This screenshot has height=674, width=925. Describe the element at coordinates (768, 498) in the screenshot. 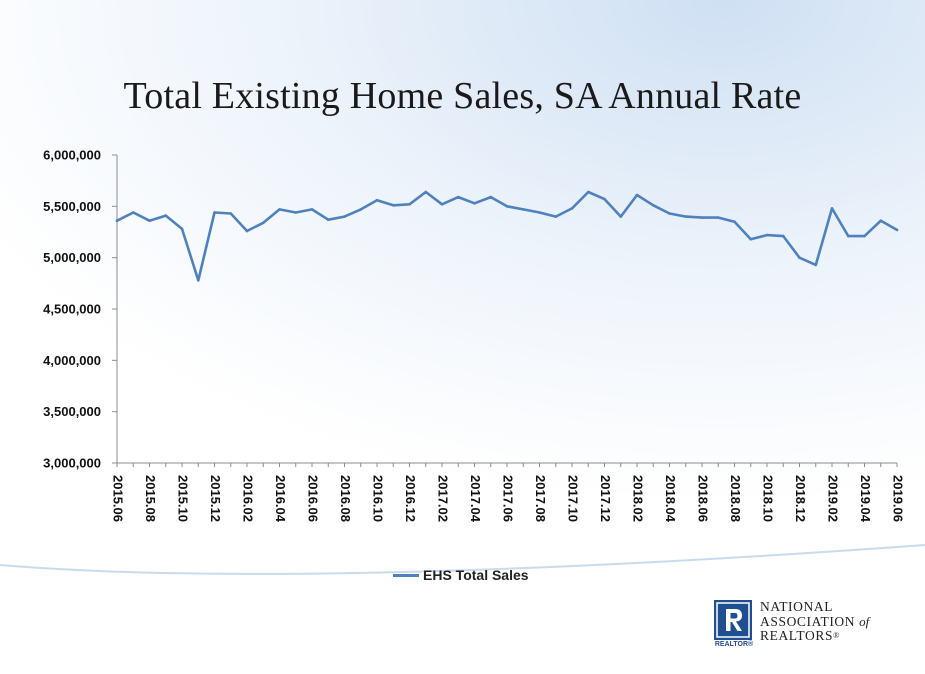

I see `x-tick-label: 2018.10` at that location.